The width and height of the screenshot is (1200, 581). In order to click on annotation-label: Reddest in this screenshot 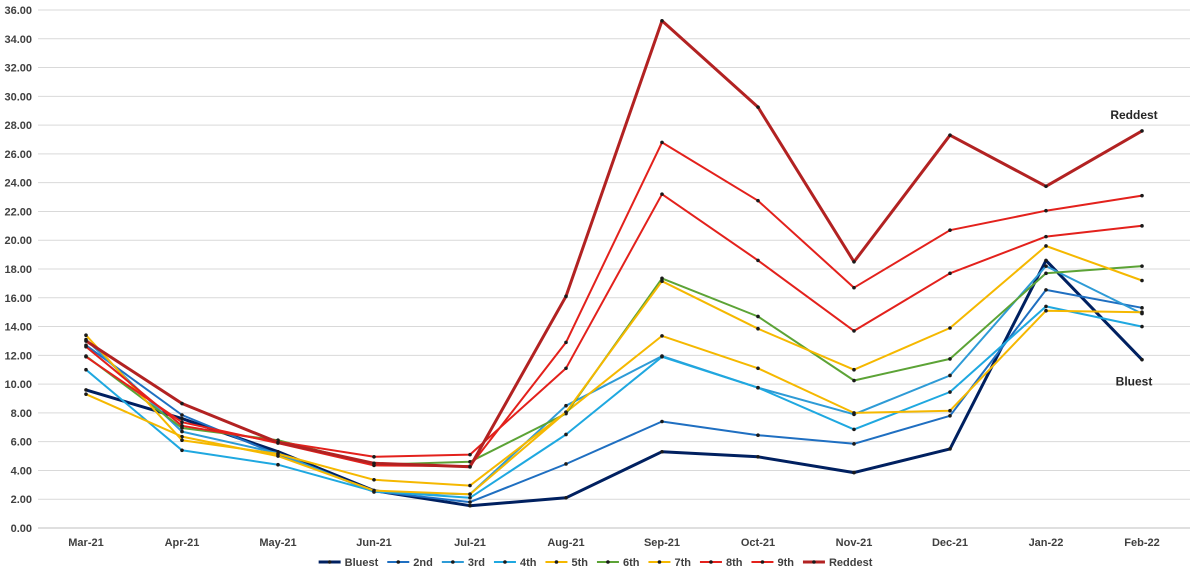, I will do `click(1133, 115)`.